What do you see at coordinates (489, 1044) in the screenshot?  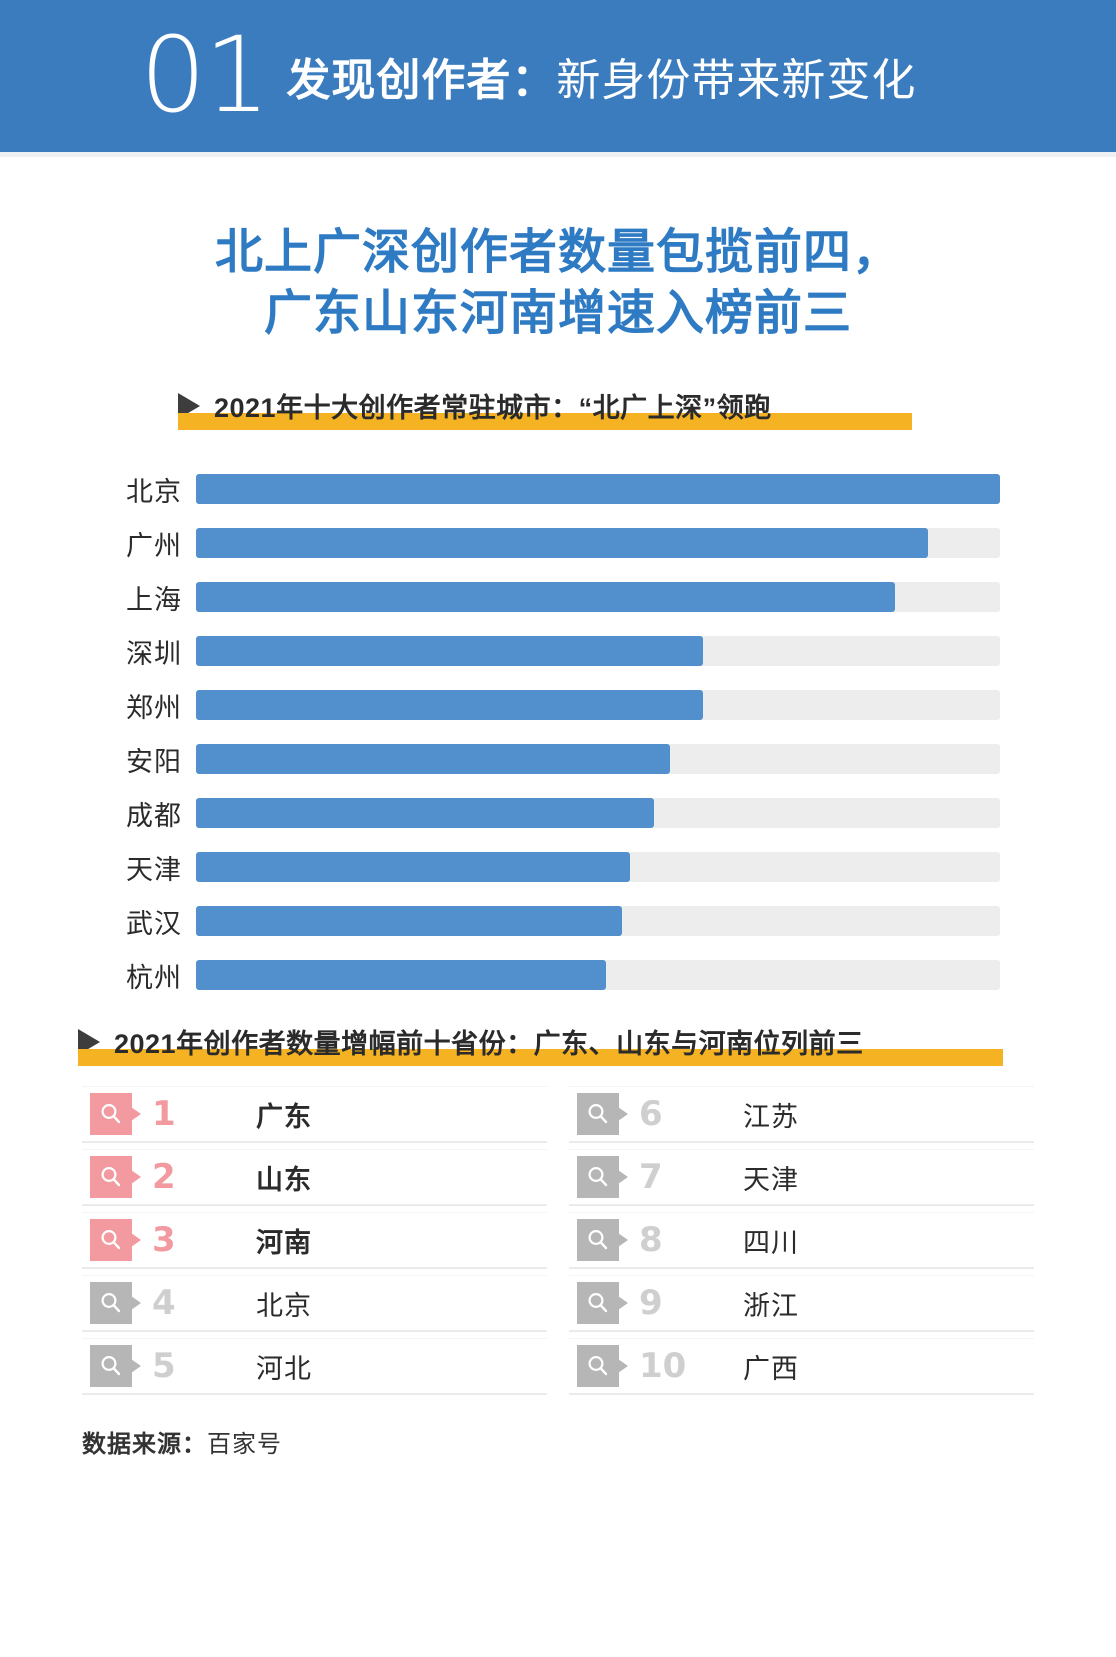 I see `provinces-subheader-label: 2021年创作者数量增幅前十省份：广东、山东与河南位列前三` at bounding box center [489, 1044].